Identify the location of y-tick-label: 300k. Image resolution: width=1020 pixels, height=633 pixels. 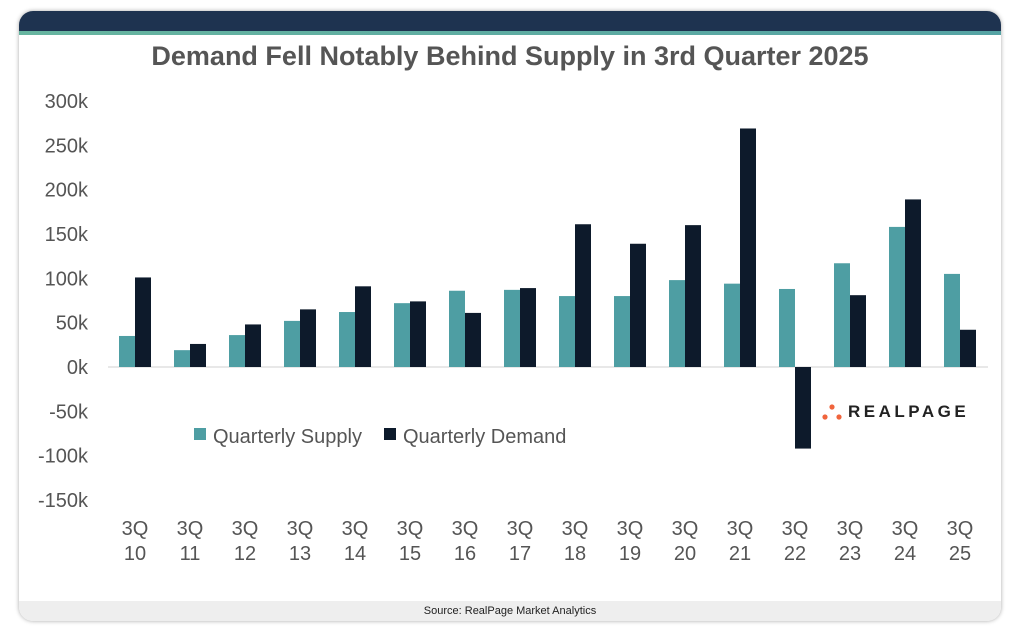
(67, 102).